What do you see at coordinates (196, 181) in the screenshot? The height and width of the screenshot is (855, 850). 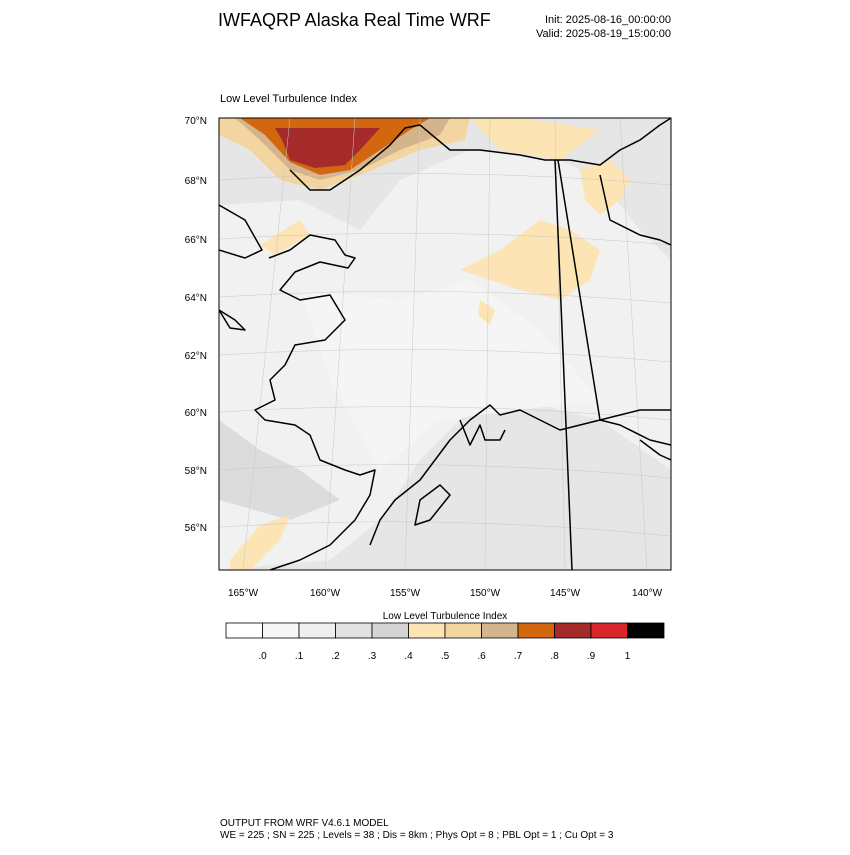 I see `lat-label: 68°N` at bounding box center [196, 181].